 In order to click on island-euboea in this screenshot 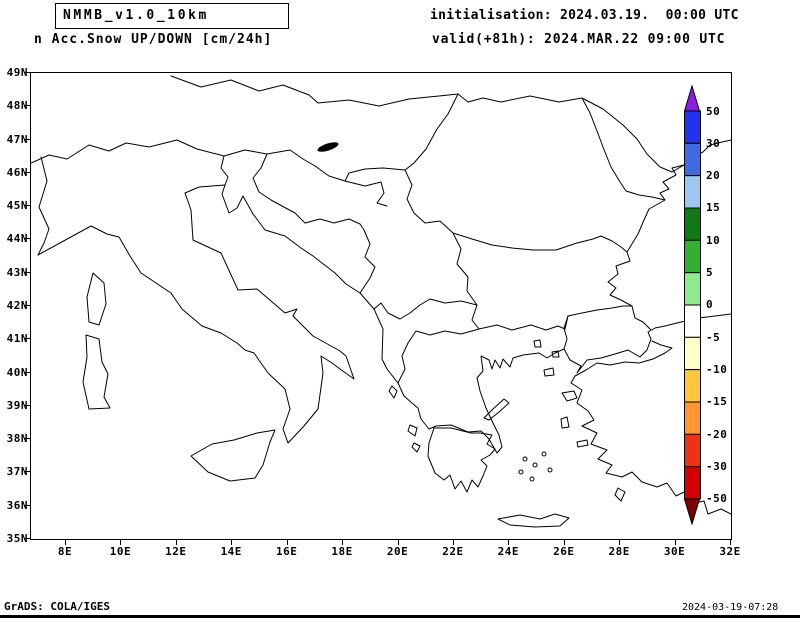, I will do `click(496, 409)`.